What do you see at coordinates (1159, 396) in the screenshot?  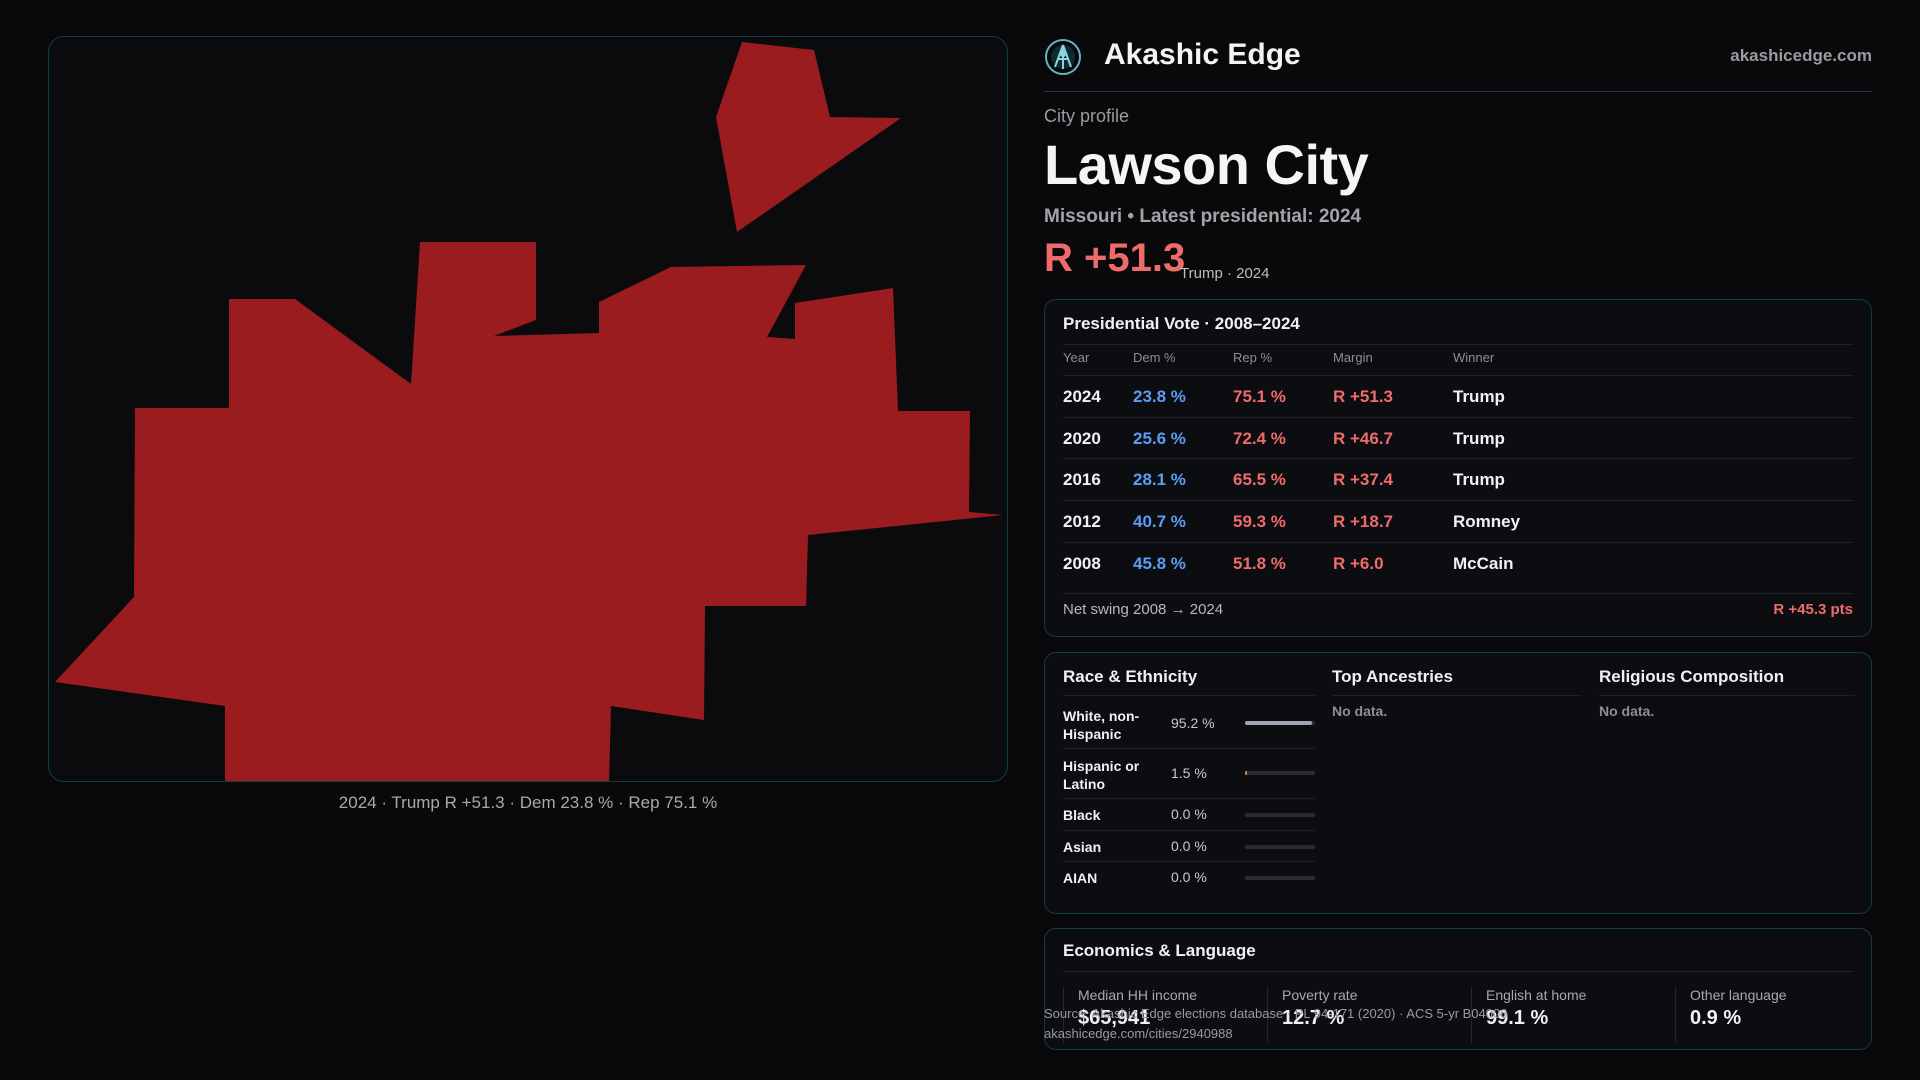 I see `dem-cell: 23.8 %` at bounding box center [1159, 396].